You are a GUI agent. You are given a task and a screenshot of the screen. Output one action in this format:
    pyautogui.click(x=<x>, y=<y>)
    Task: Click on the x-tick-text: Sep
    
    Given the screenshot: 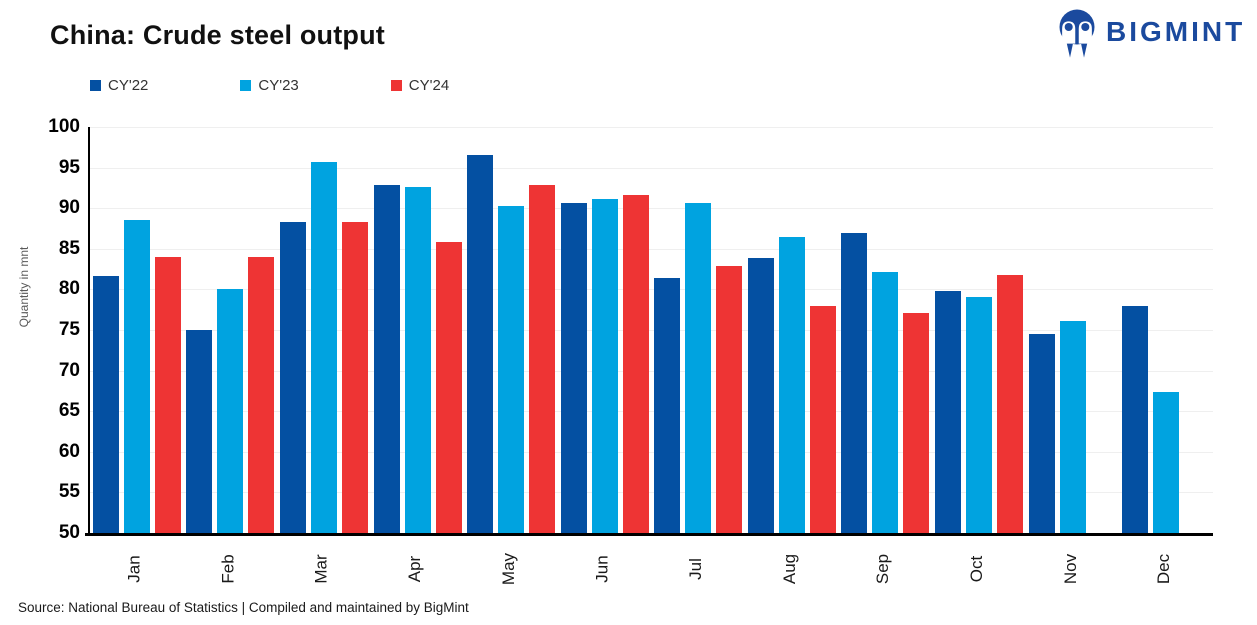 What is the action you would take?
    pyautogui.click(x=883, y=569)
    